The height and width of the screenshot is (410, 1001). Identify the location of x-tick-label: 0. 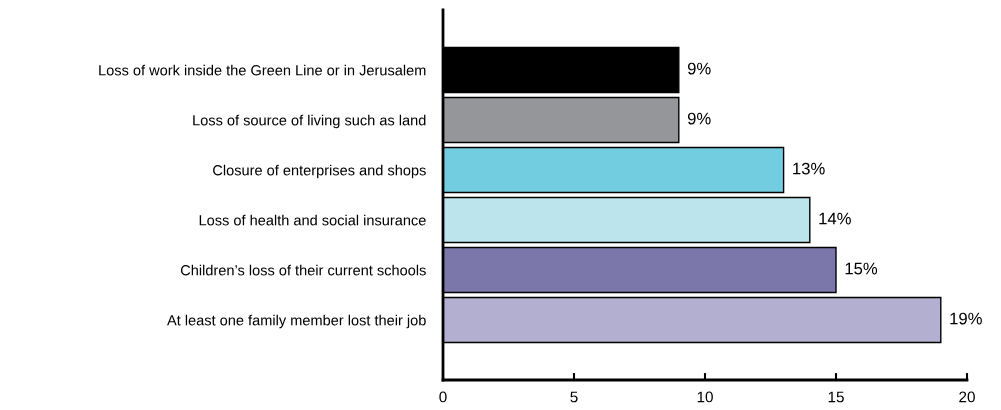
(443, 397).